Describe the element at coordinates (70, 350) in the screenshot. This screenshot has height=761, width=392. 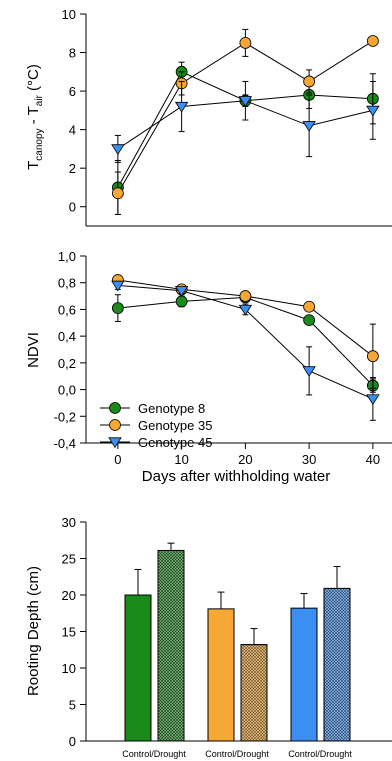
I see `ndvi-y-ticks: -0,4 -0,2 0,0 0,2 0,4 0,6 0,8 1,0` at that location.